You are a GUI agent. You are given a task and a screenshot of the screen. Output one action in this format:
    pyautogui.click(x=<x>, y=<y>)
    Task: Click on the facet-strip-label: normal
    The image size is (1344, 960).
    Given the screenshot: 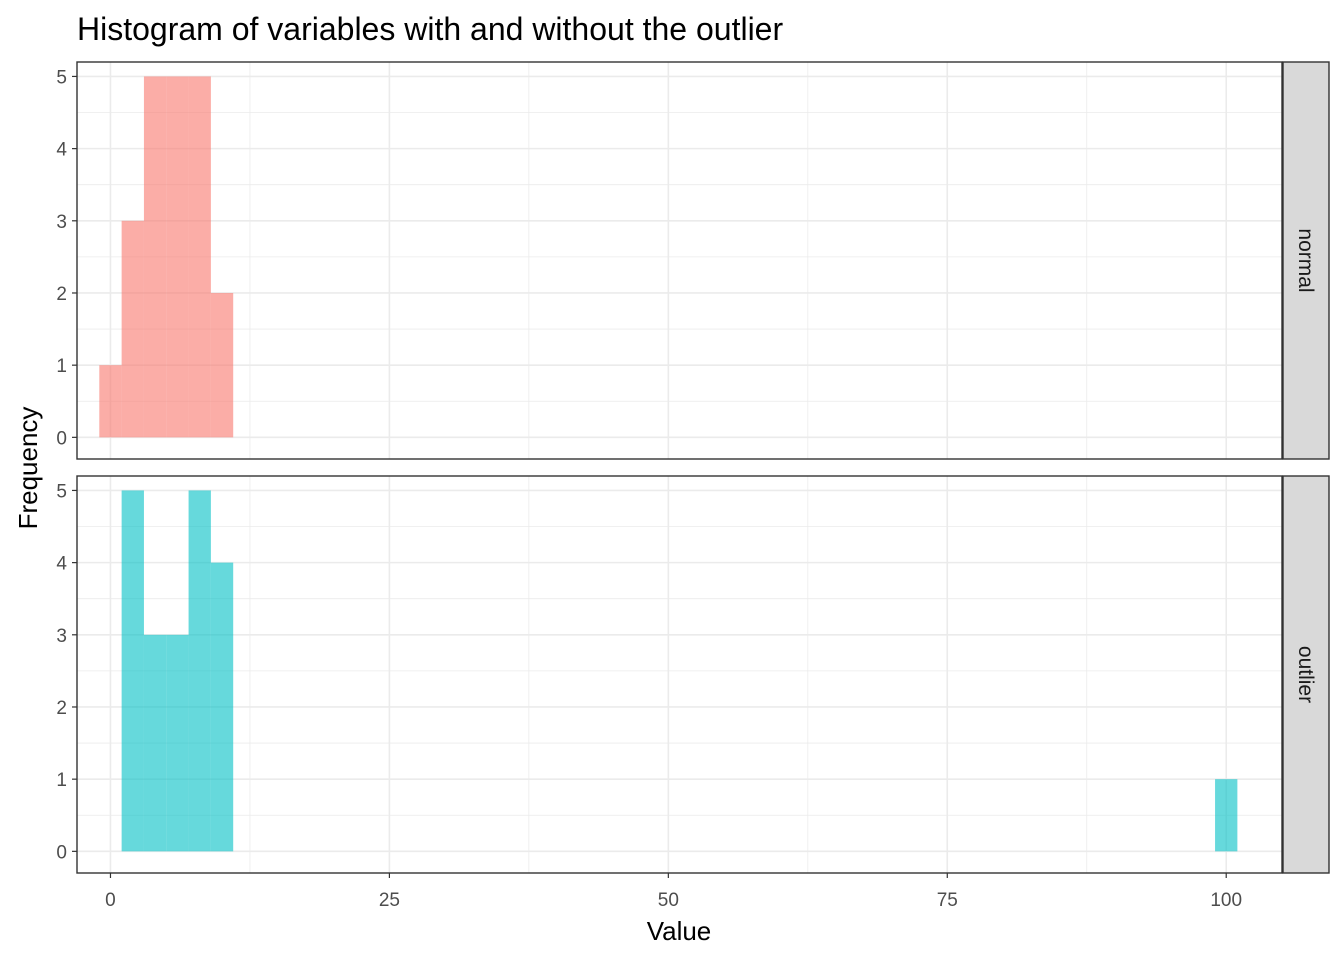 What is the action you would take?
    pyautogui.click(x=1305, y=260)
    